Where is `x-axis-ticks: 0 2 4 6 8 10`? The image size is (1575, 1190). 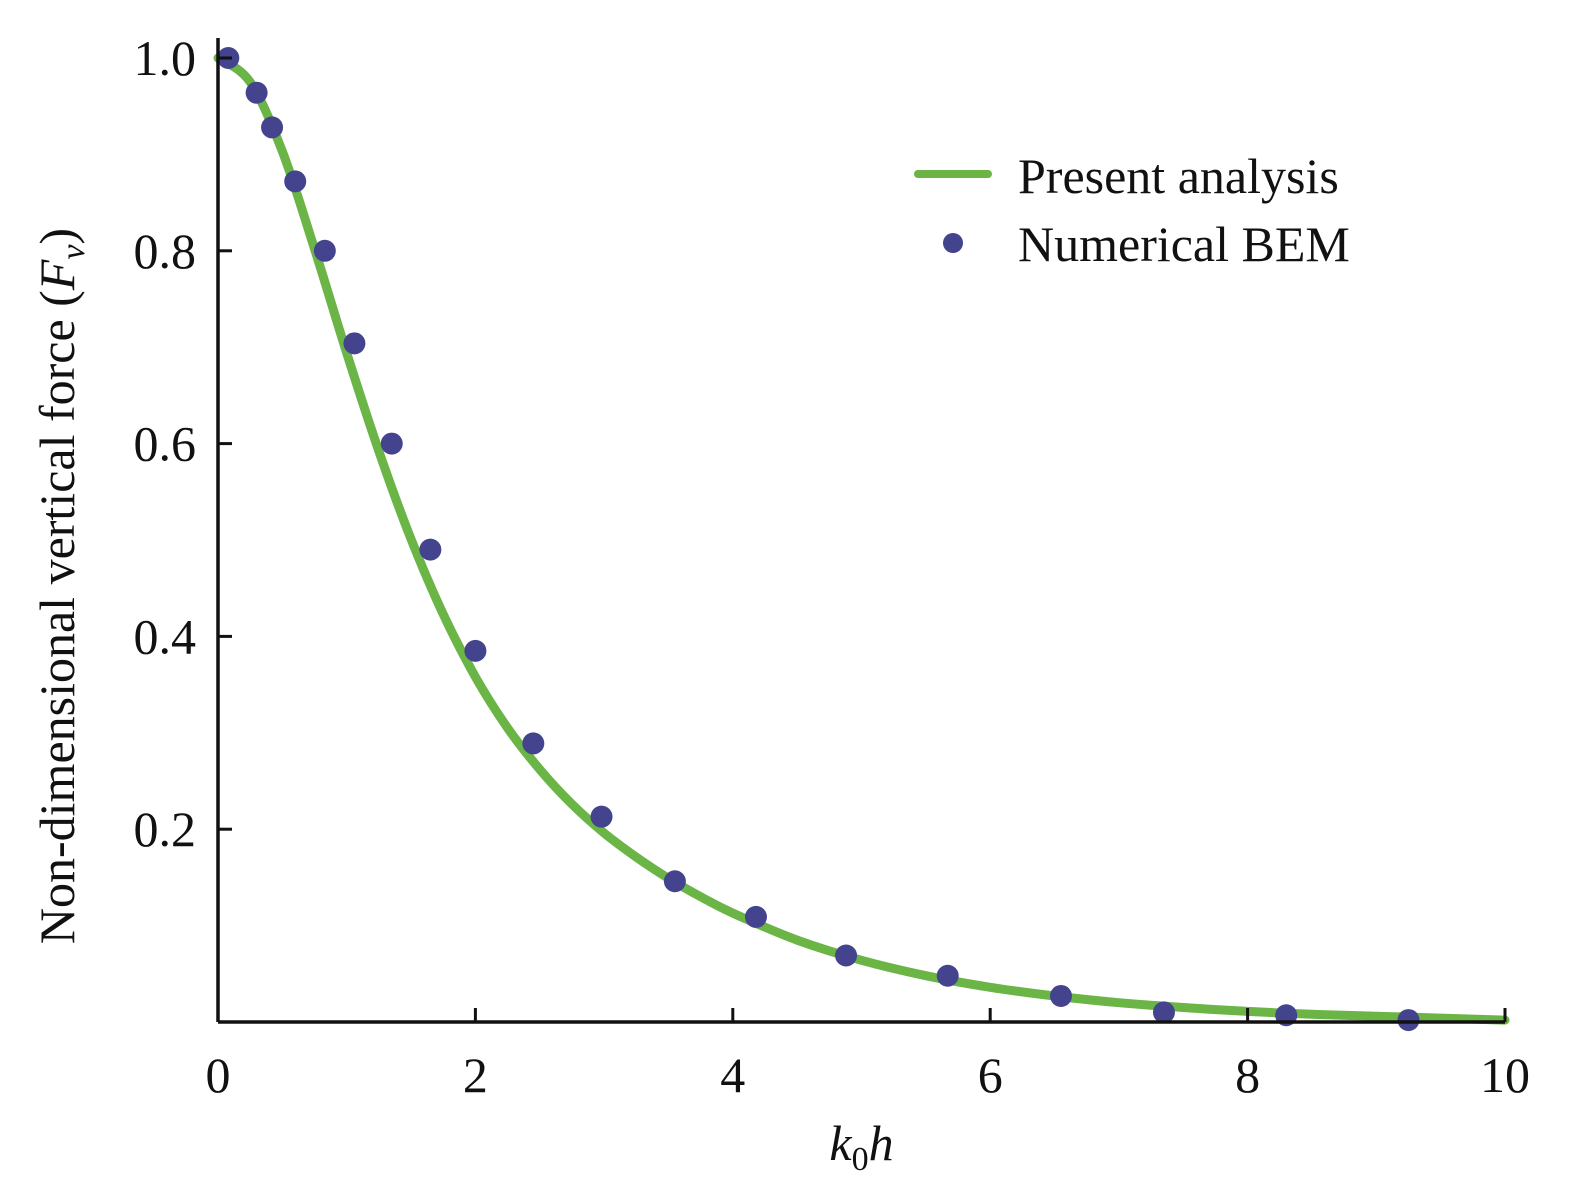 x-axis-ticks: 0 2 4 6 8 10 is located at coordinates (868, 1055).